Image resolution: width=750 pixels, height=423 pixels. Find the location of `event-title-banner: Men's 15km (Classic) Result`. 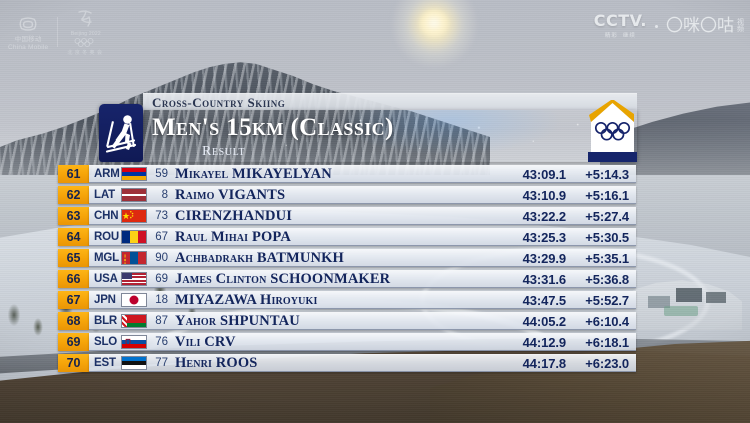

event-title-banner: Men's 15km (Classic) Result is located at coordinates (390, 136).